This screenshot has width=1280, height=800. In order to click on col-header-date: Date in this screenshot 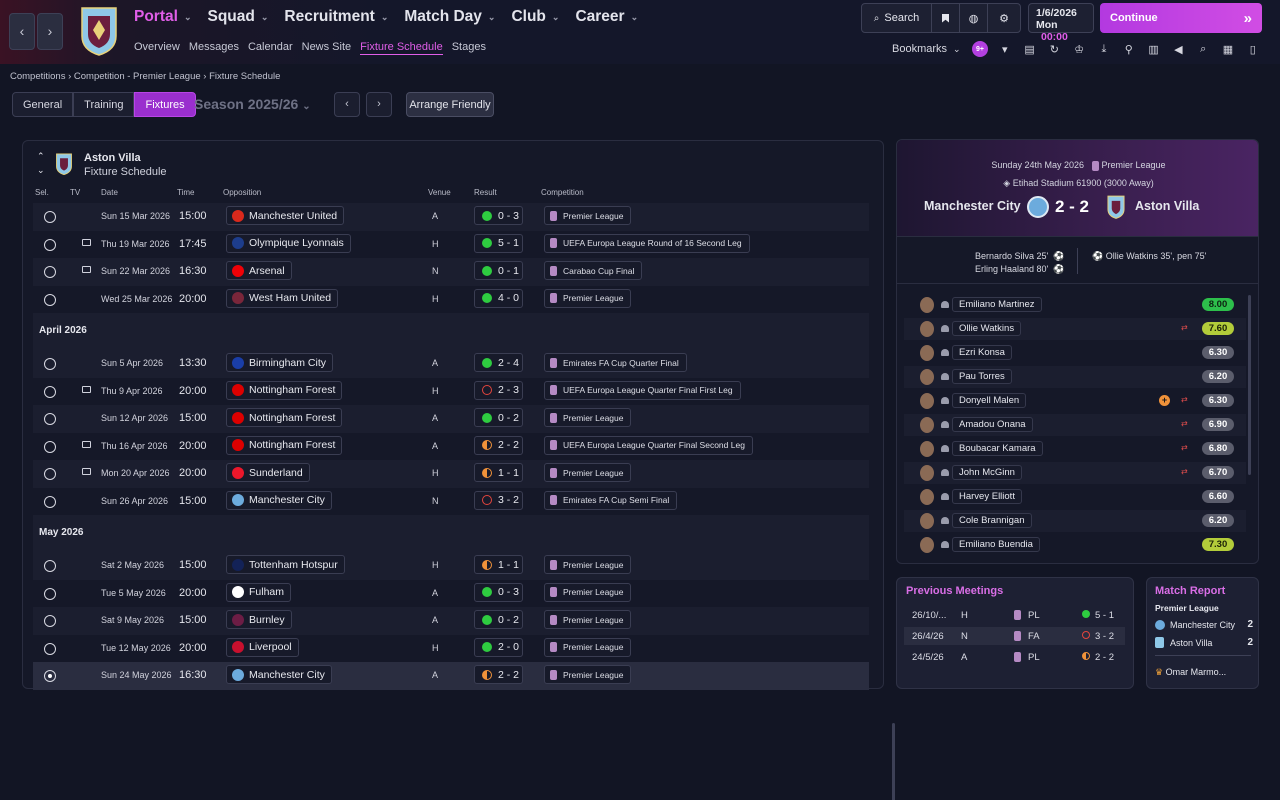, I will do `click(109, 192)`.